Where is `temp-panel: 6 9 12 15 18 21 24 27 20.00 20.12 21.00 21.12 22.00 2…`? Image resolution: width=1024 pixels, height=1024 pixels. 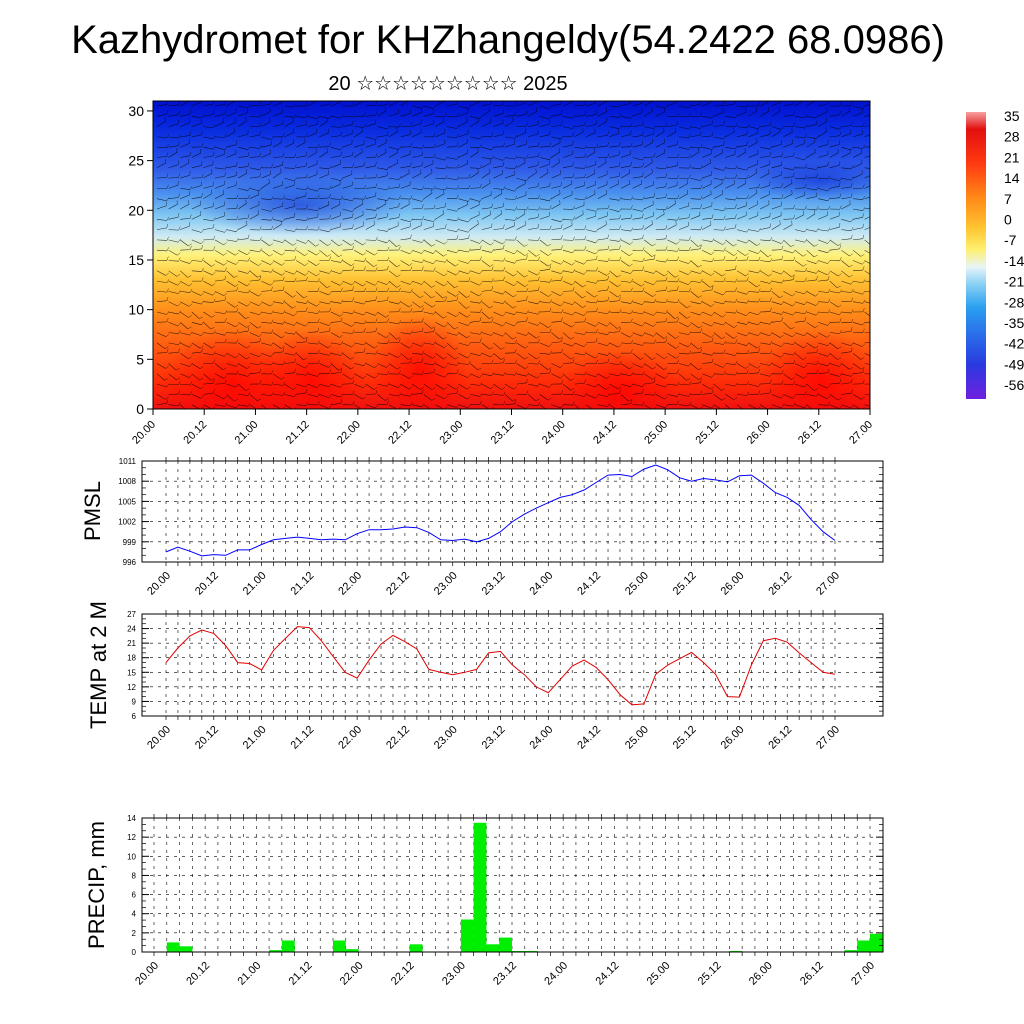
temp-panel: 6 9 12 15 18 21 24 27 20.00 20.12 21.00 21.12 22.00 2… is located at coordinates (485, 676).